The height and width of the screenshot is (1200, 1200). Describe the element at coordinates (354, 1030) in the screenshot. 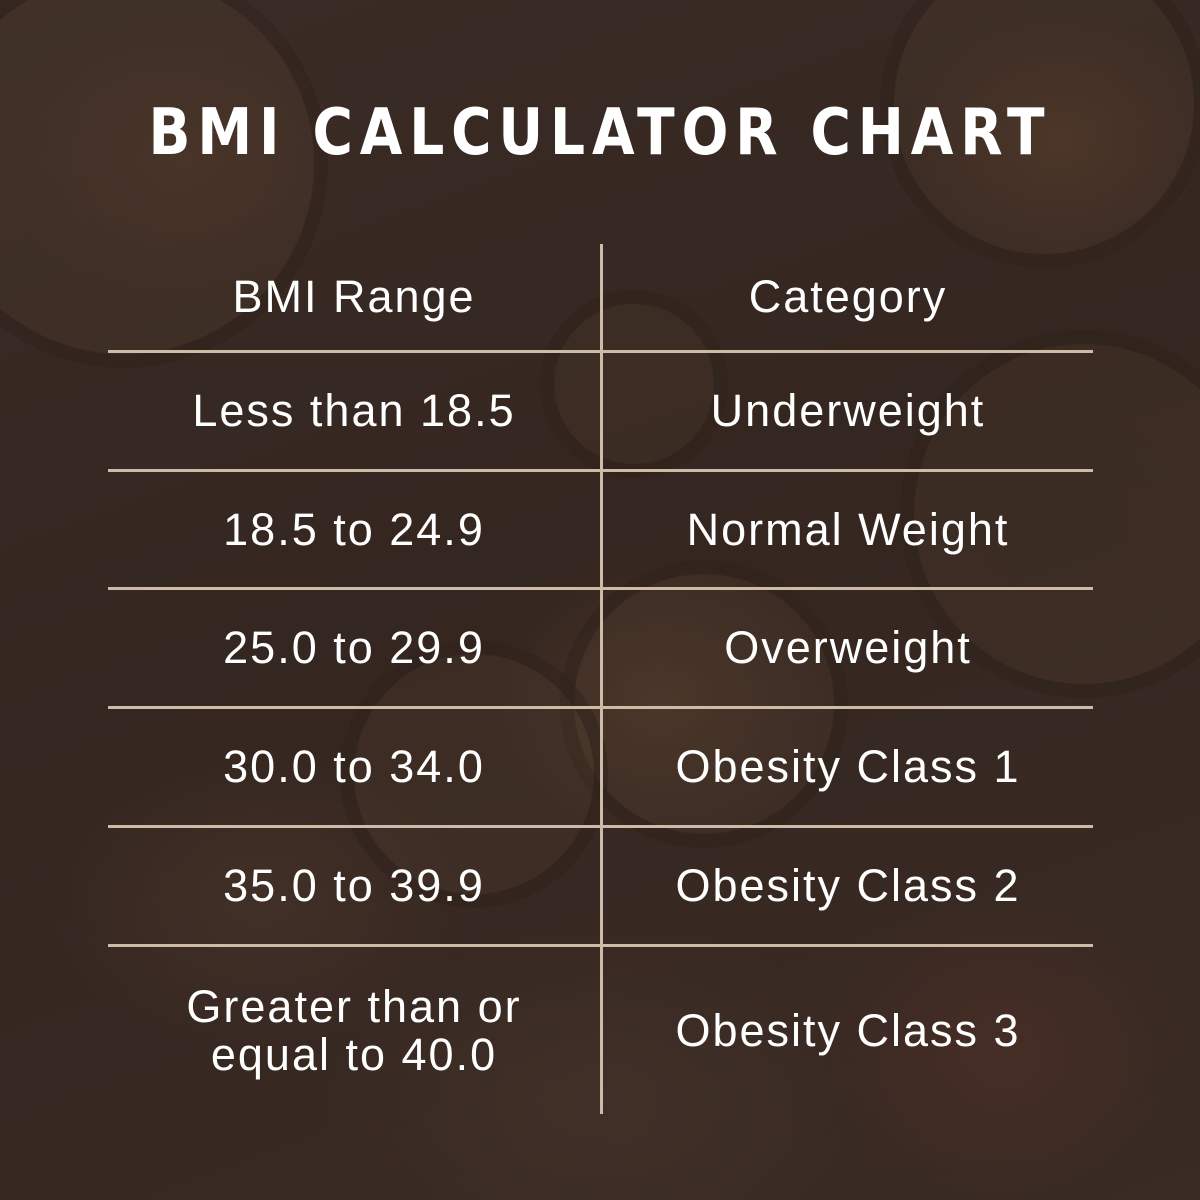

I see `bmi-range-cell: Greater than or equal to 40.0` at that location.